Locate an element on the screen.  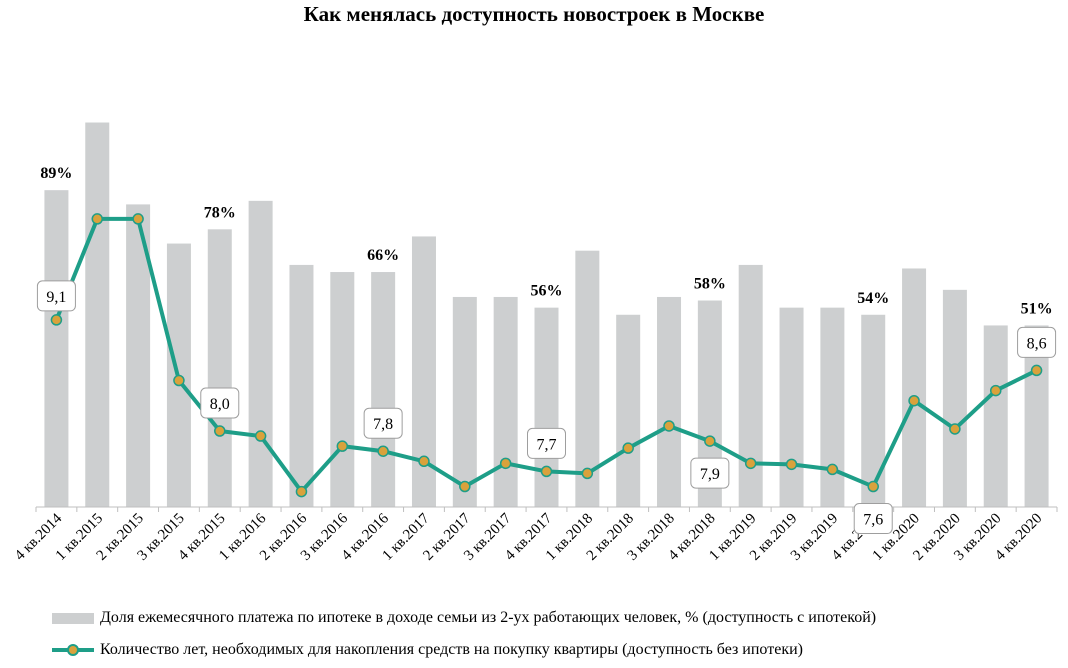
legend-line-swatch is located at coordinates (73, 650).